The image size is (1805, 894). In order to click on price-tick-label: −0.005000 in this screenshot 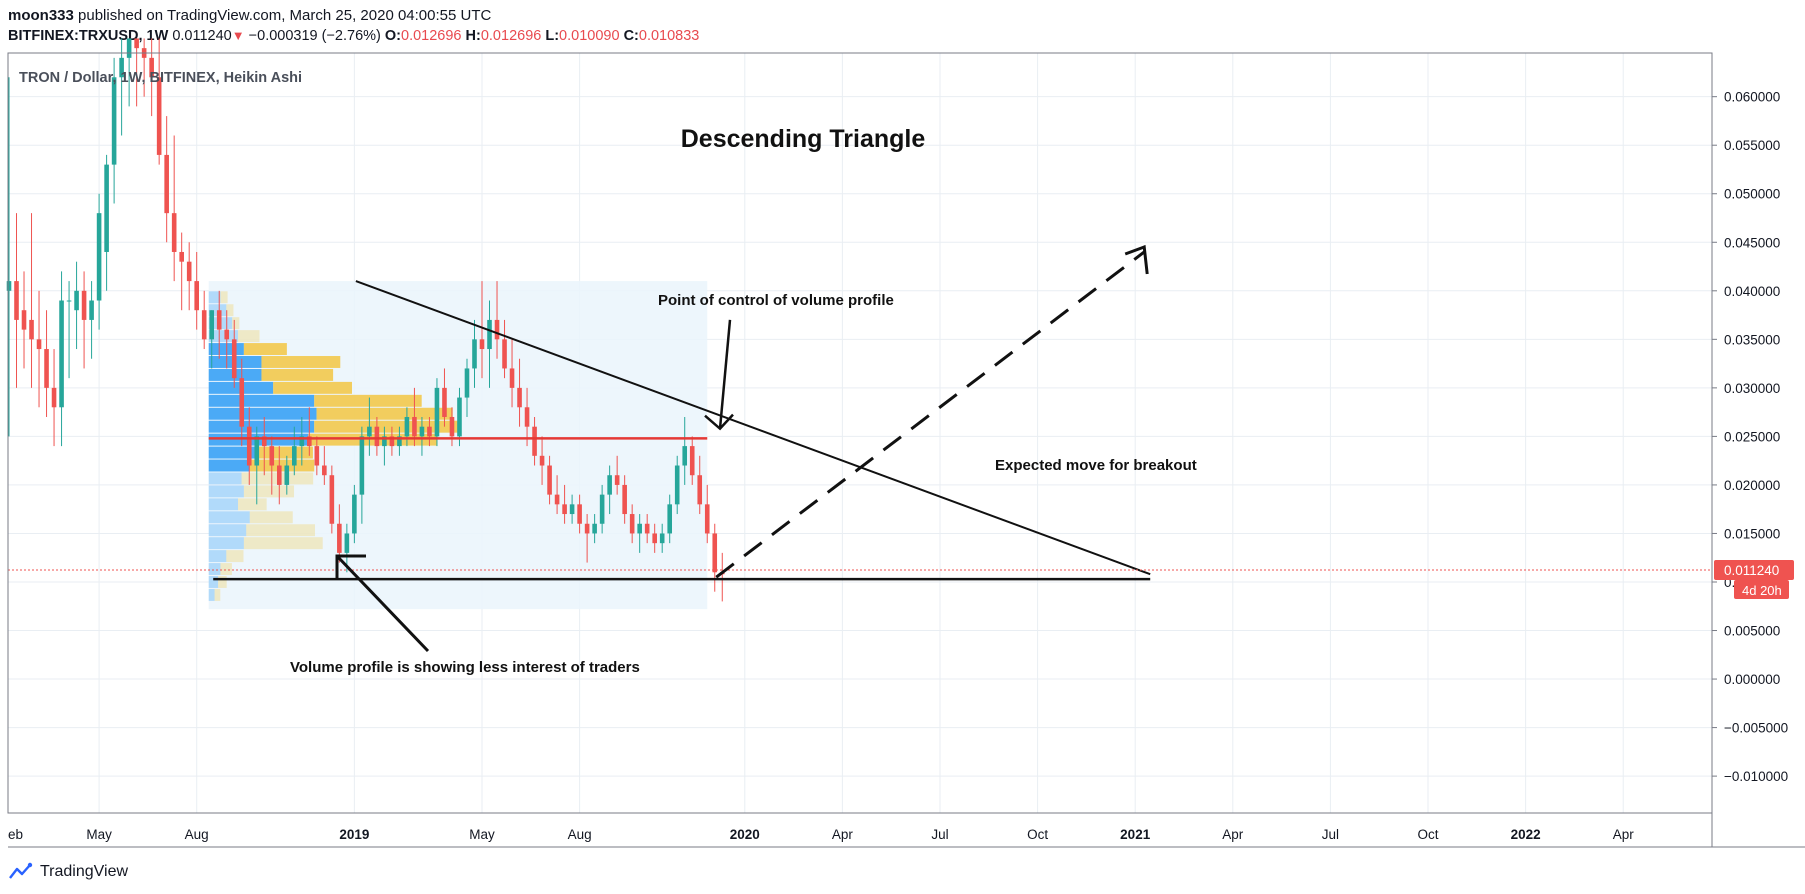, I will do `click(1756, 728)`.